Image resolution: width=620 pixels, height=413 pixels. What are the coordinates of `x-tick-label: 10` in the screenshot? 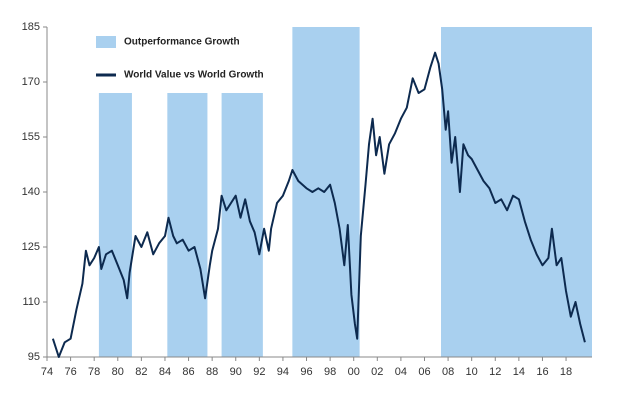 It's located at (472, 372).